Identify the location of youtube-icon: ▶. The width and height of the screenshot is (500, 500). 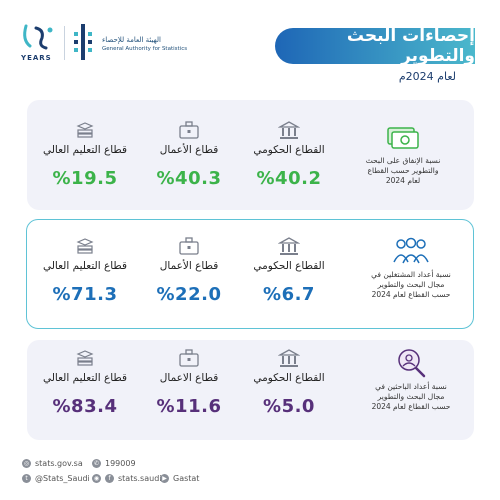
(164, 478).